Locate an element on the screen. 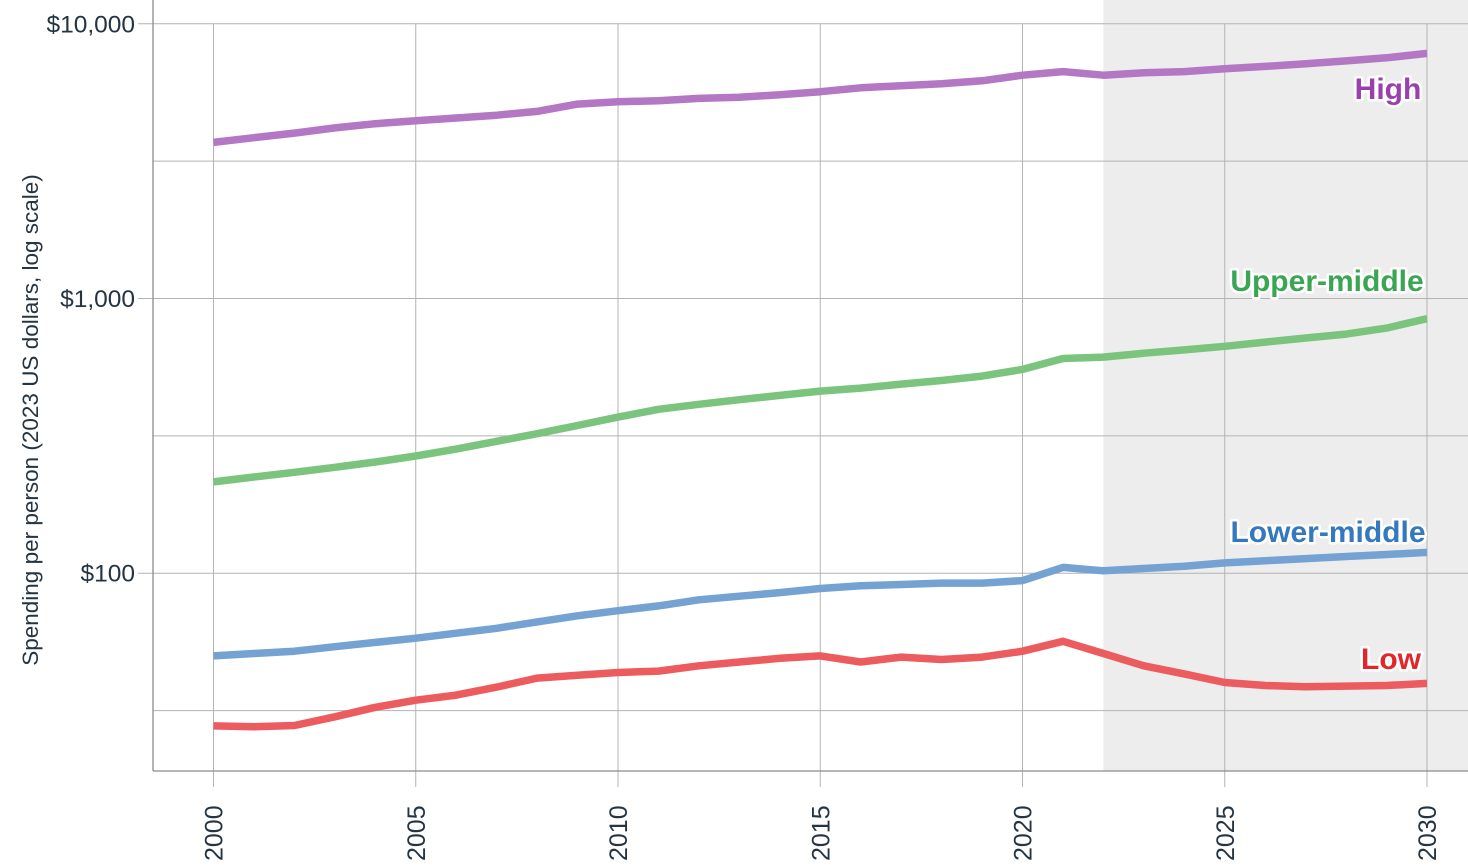 The image size is (1468, 867). y-tick-label: $100 is located at coordinates (107, 574).